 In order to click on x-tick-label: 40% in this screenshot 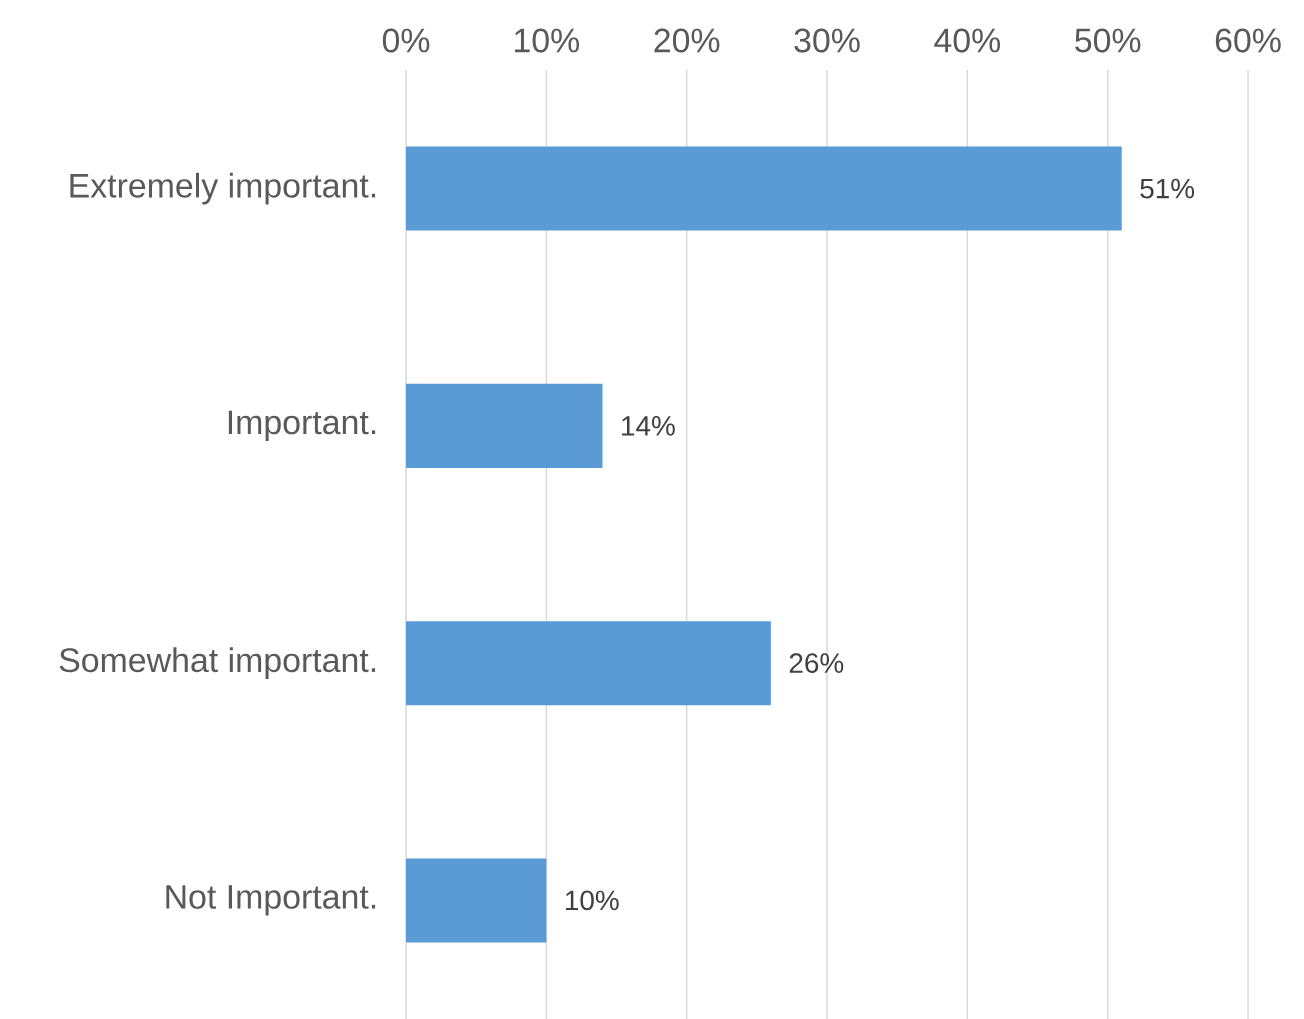, I will do `click(967, 40)`.